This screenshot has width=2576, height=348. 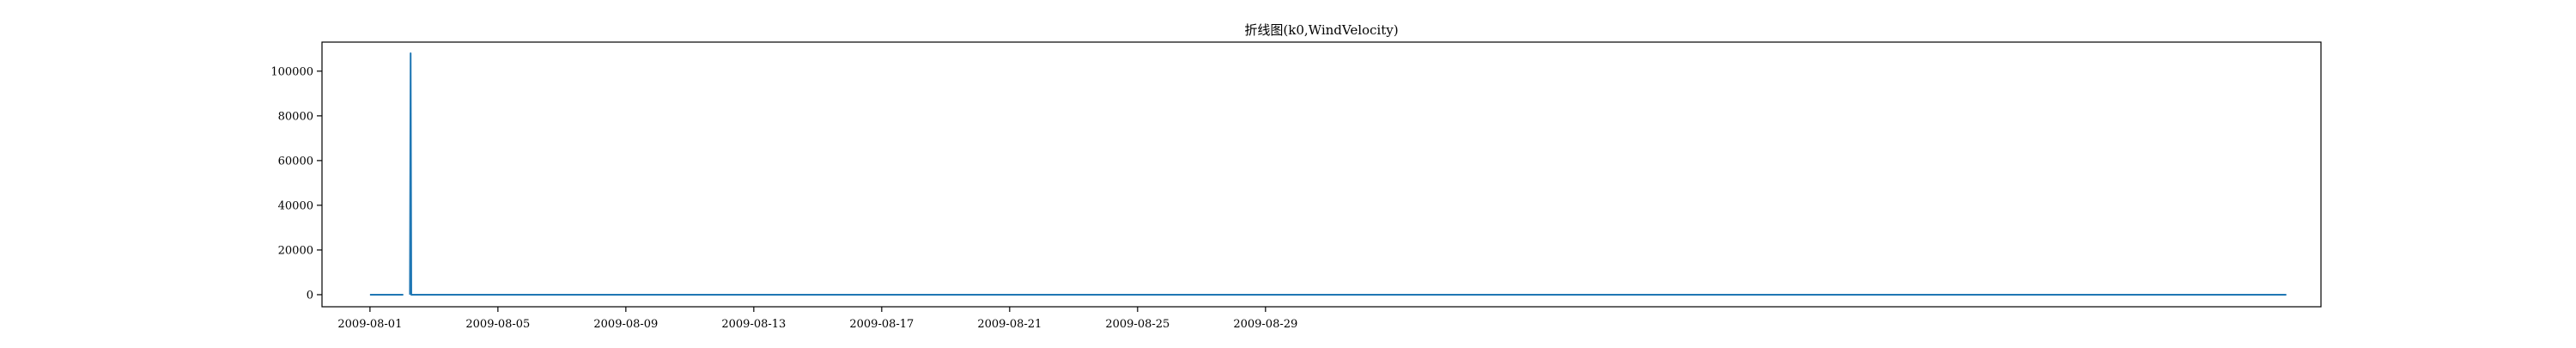 What do you see at coordinates (295, 250) in the screenshot?
I see `y-tick-label: 20000` at bounding box center [295, 250].